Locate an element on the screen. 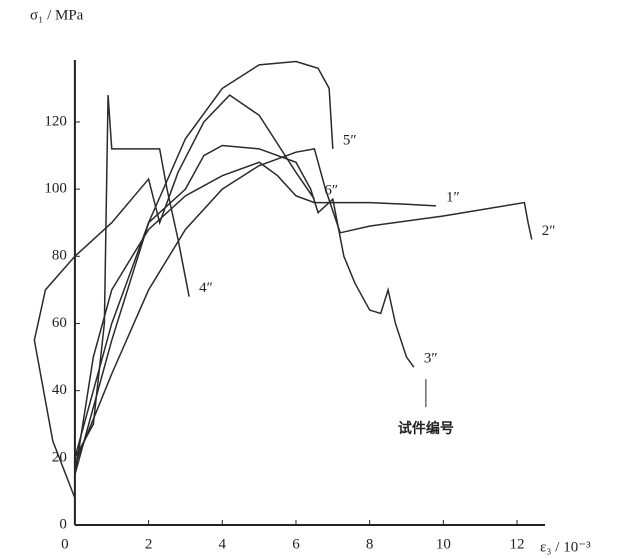  x-tick-label: 6 is located at coordinates (296, 544).